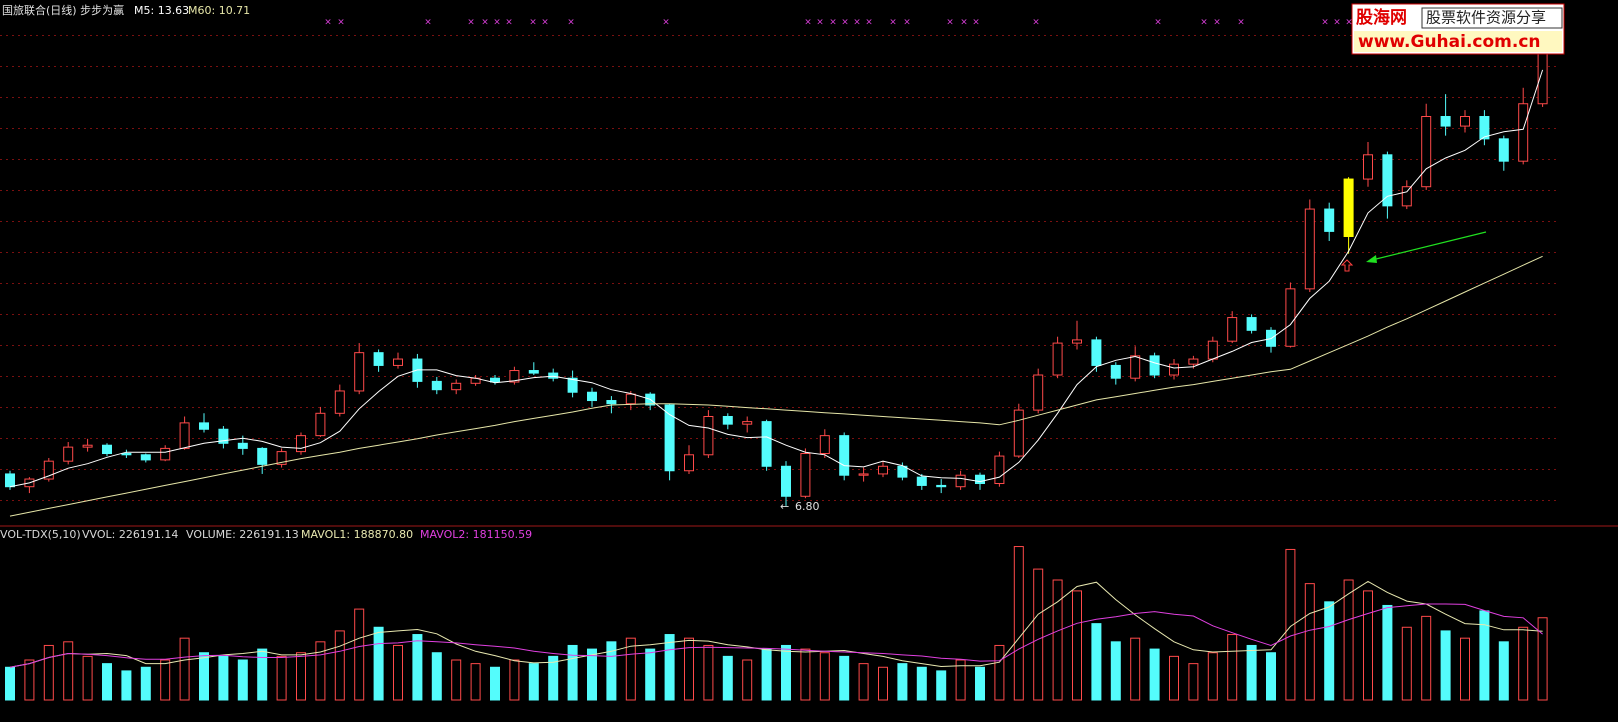 This screenshot has height=722, width=1618. What do you see at coordinates (63, 10) in the screenshot?
I see `chart-title: 国旅联合(日线) 步步为赢` at bounding box center [63, 10].